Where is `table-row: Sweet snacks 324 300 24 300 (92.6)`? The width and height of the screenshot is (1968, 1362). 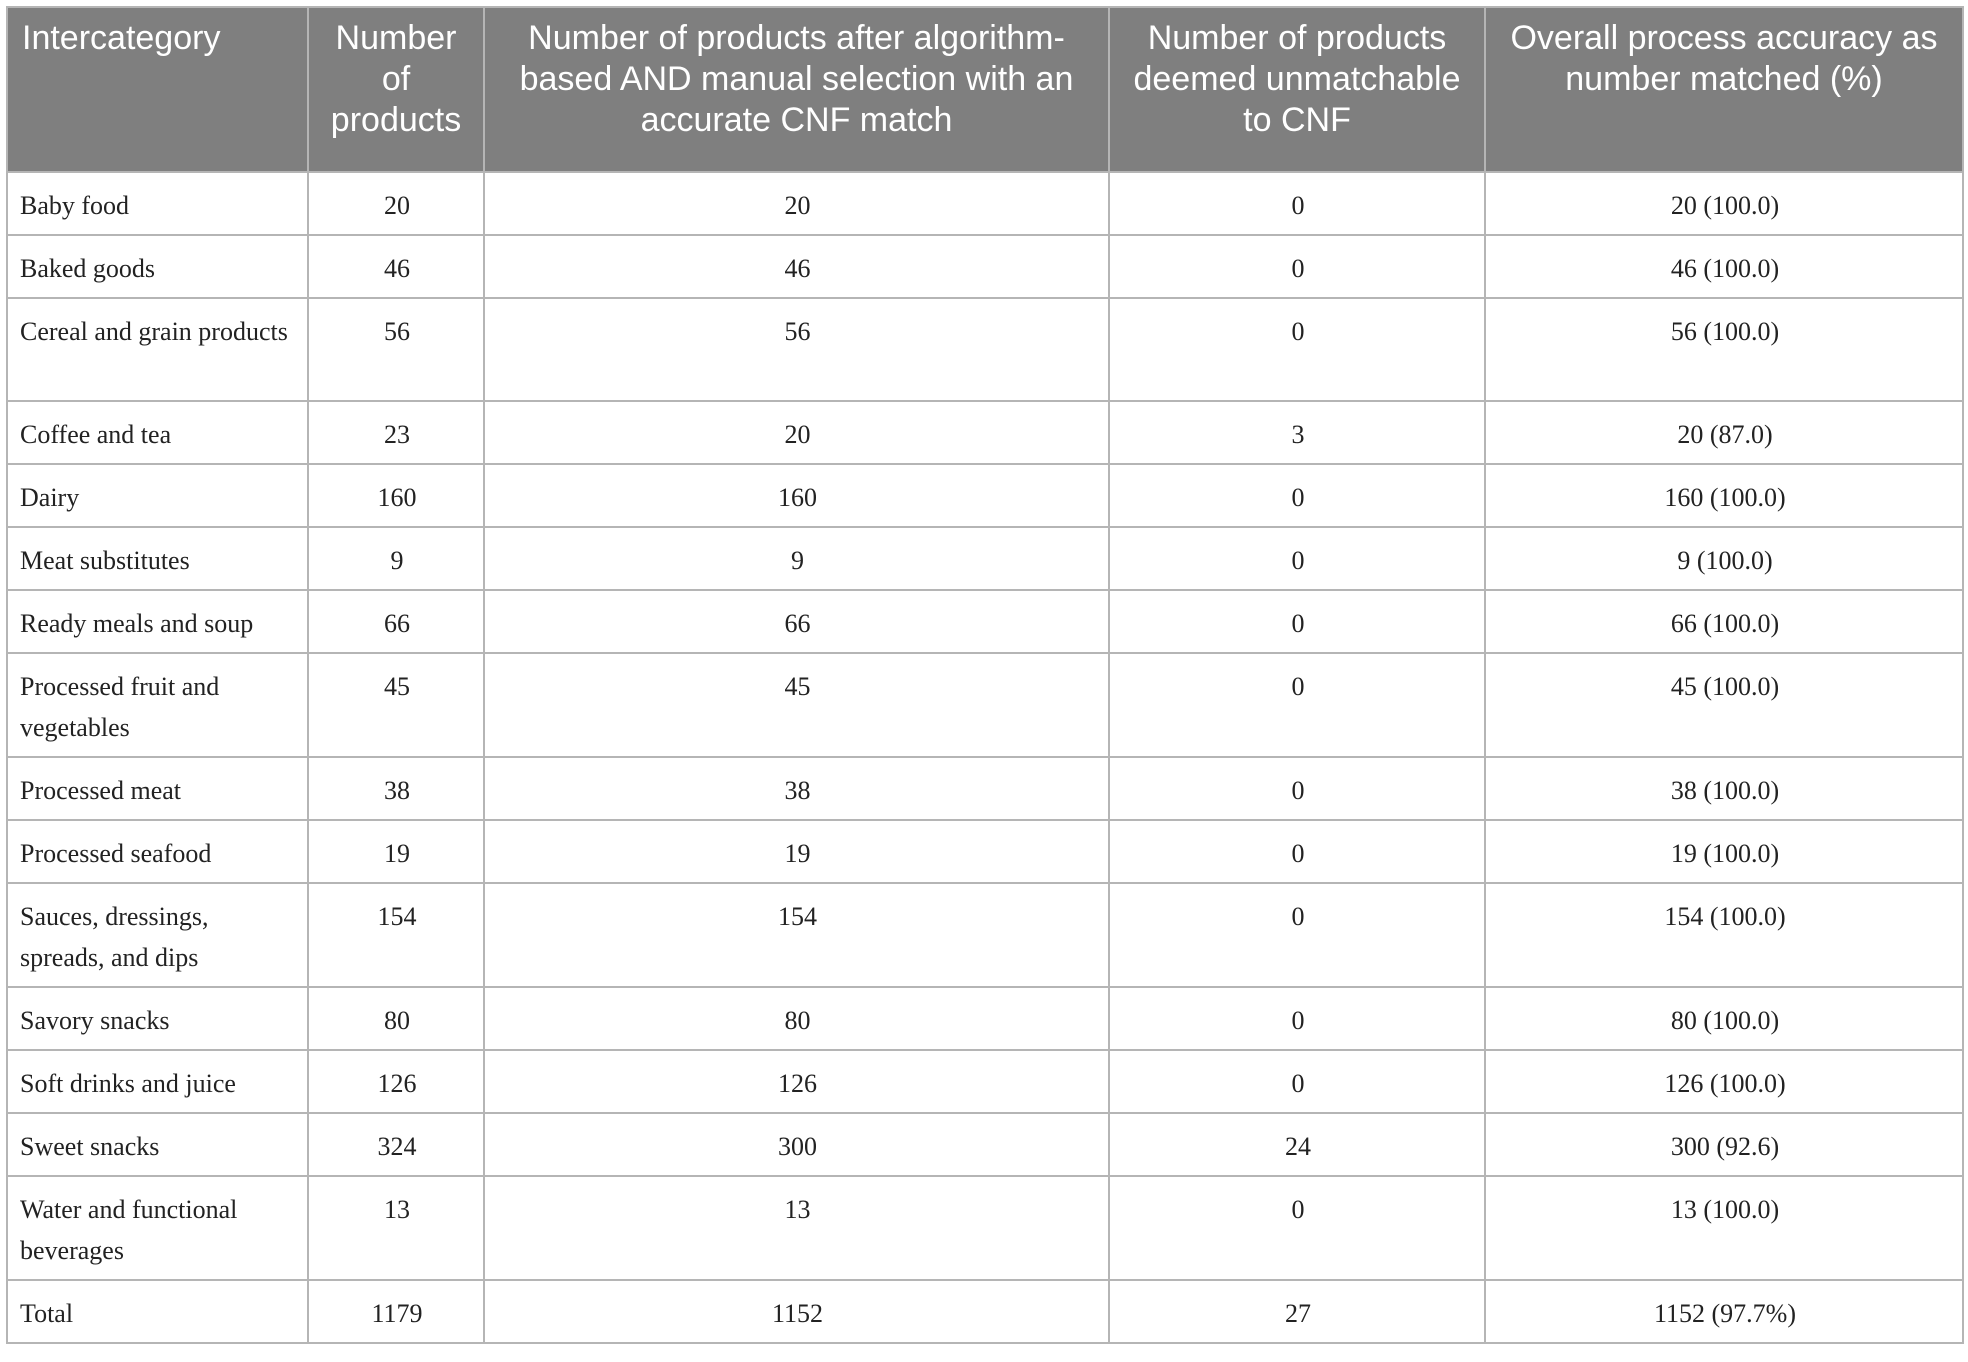 table-row: Sweet snacks 324 300 24 300 (92.6) is located at coordinates (985, 1144).